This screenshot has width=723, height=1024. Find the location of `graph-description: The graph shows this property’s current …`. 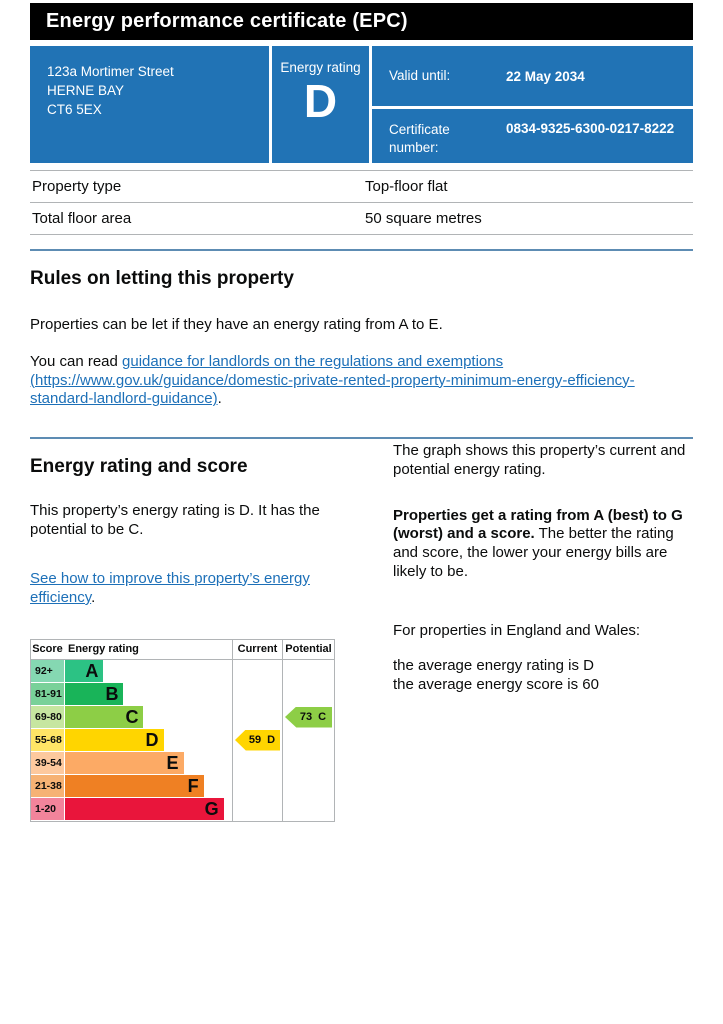

graph-description: The graph shows this property’s current … is located at coordinates (539, 460).